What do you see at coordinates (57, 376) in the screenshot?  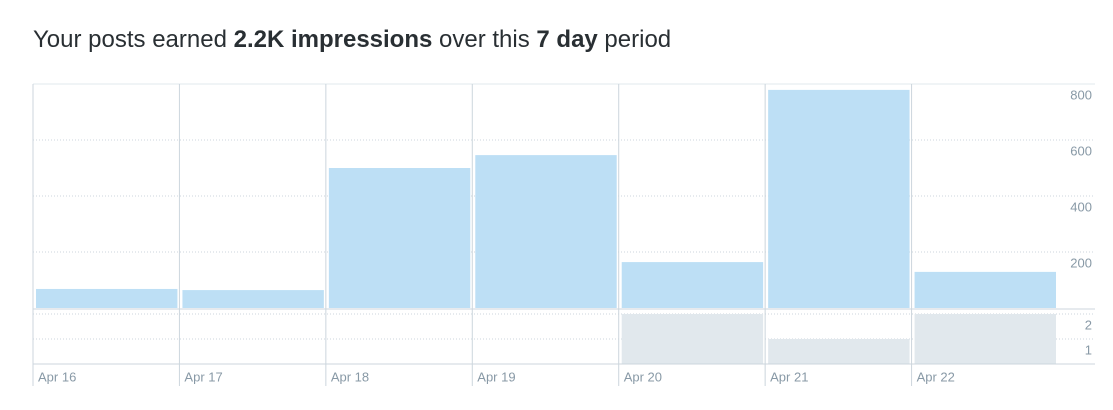 I see `x-tick-label: Apr 16` at bounding box center [57, 376].